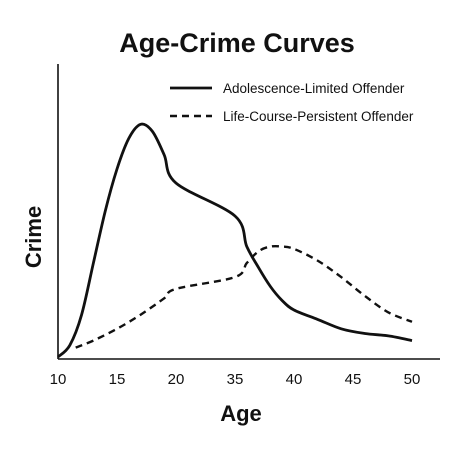 This screenshot has width=474, height=474. Describe the element at coordinates (318, 116) in the screenshot. I see `legend-label: Life-Course-Persistent Offender` at that location.